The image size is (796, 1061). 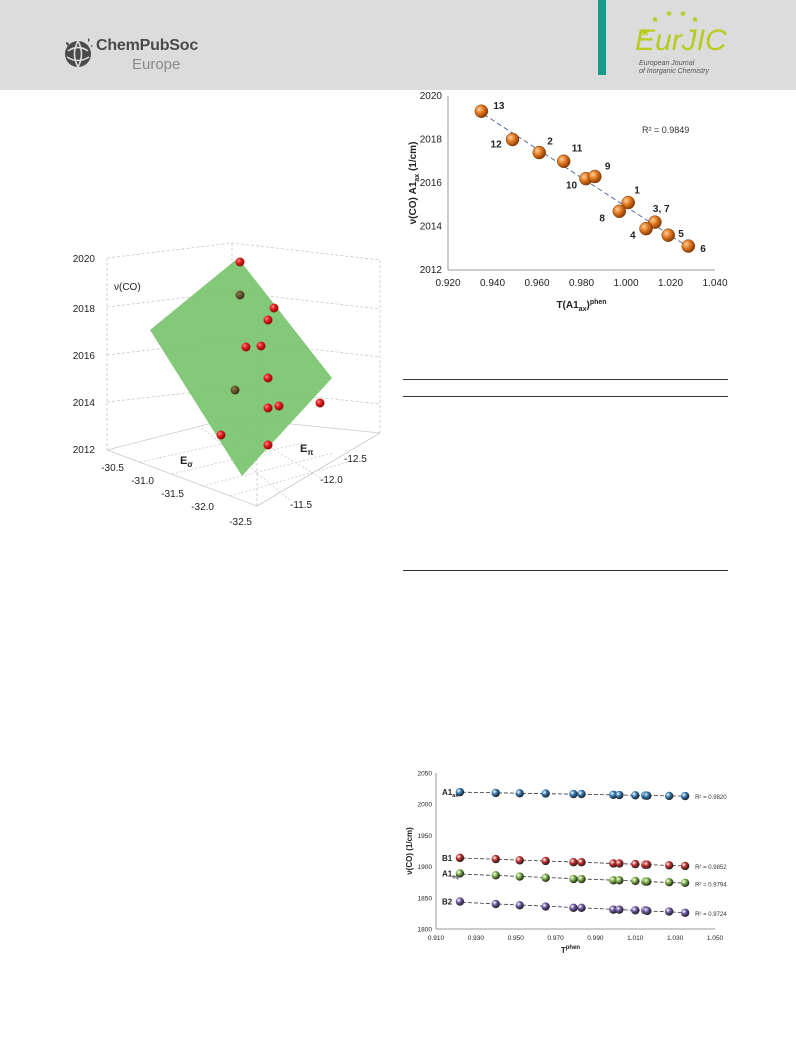 I want to click on y-axis-title: ν(CO) (1/cm), so click(x=409, y=851).